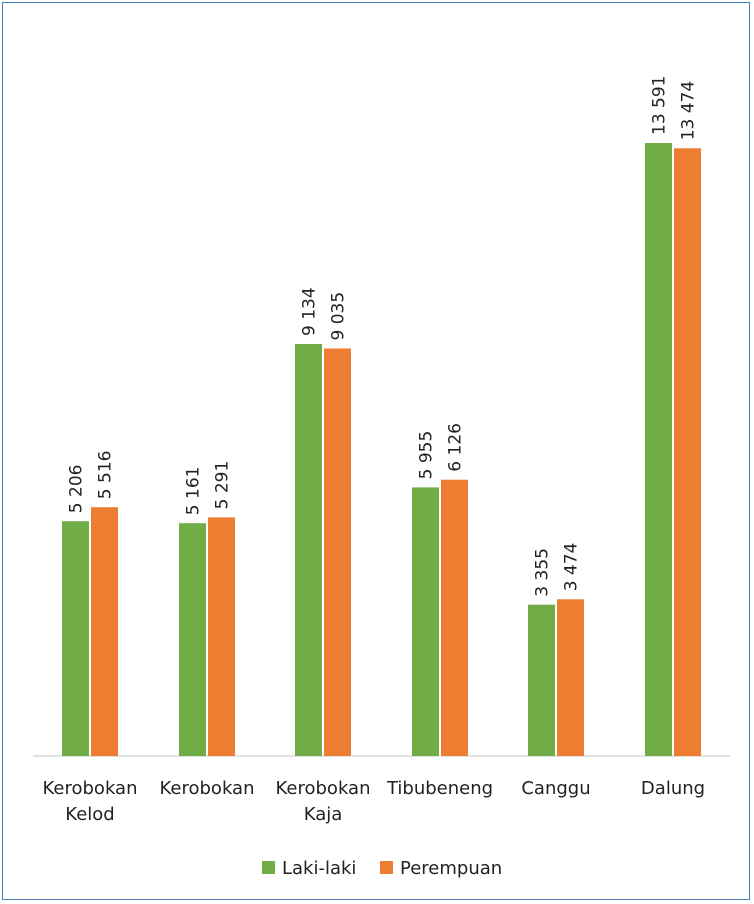  I want to click on legend-label: Perempuan, so click(451, 868).